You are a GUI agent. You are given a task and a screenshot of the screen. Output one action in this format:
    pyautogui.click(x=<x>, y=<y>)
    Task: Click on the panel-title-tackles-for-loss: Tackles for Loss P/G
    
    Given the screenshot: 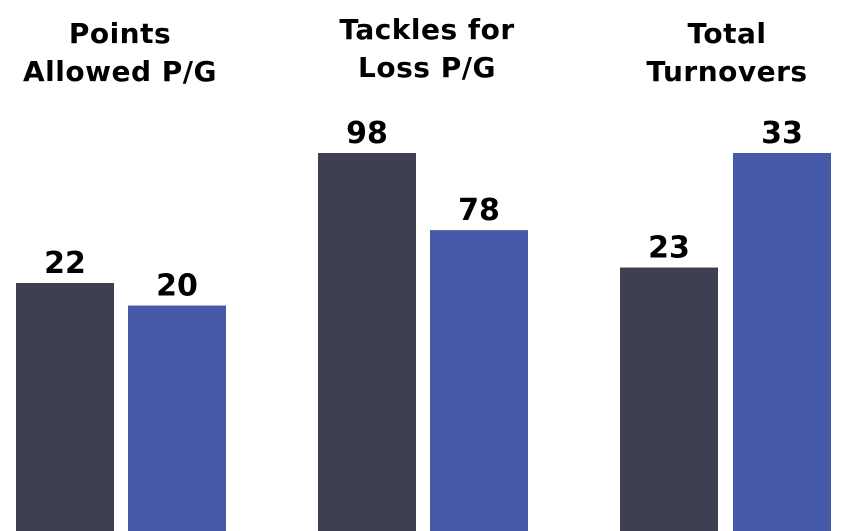 What is the action you would take?
    pyautogui.click(x=427, y=49)
    